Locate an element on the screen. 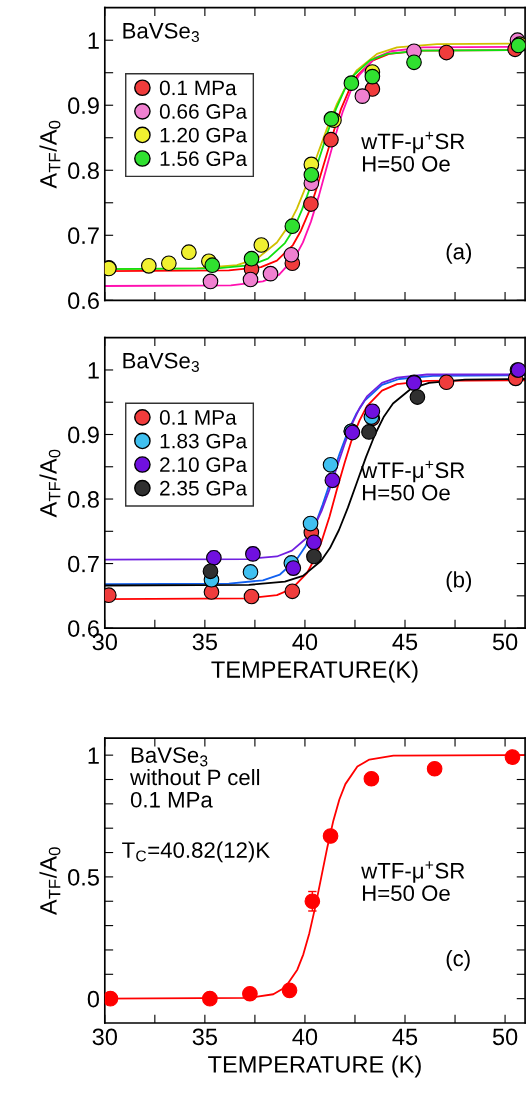  x-axis-title: TEMPERATURE (K) is located at coordinates (314, 1066).